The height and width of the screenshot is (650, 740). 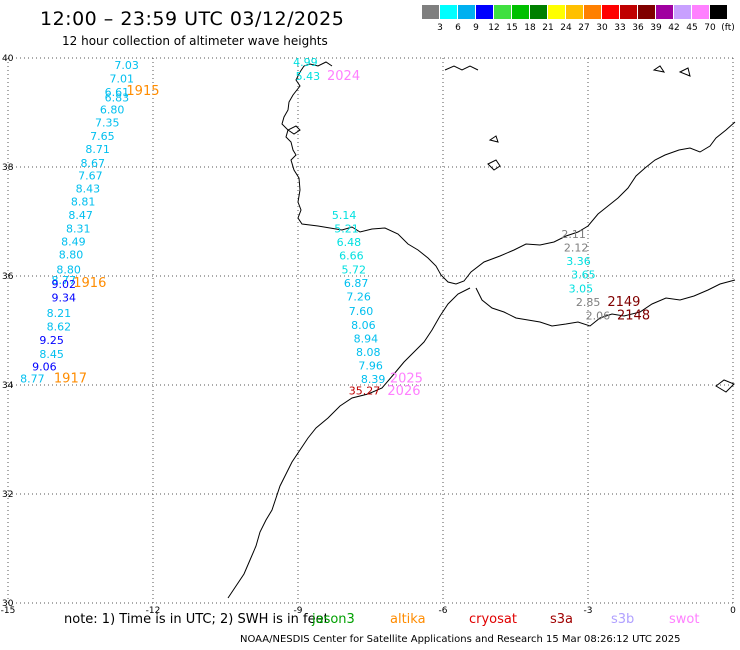 I want to click on wave-height-label: 8.08, so click(x=368, y=352).